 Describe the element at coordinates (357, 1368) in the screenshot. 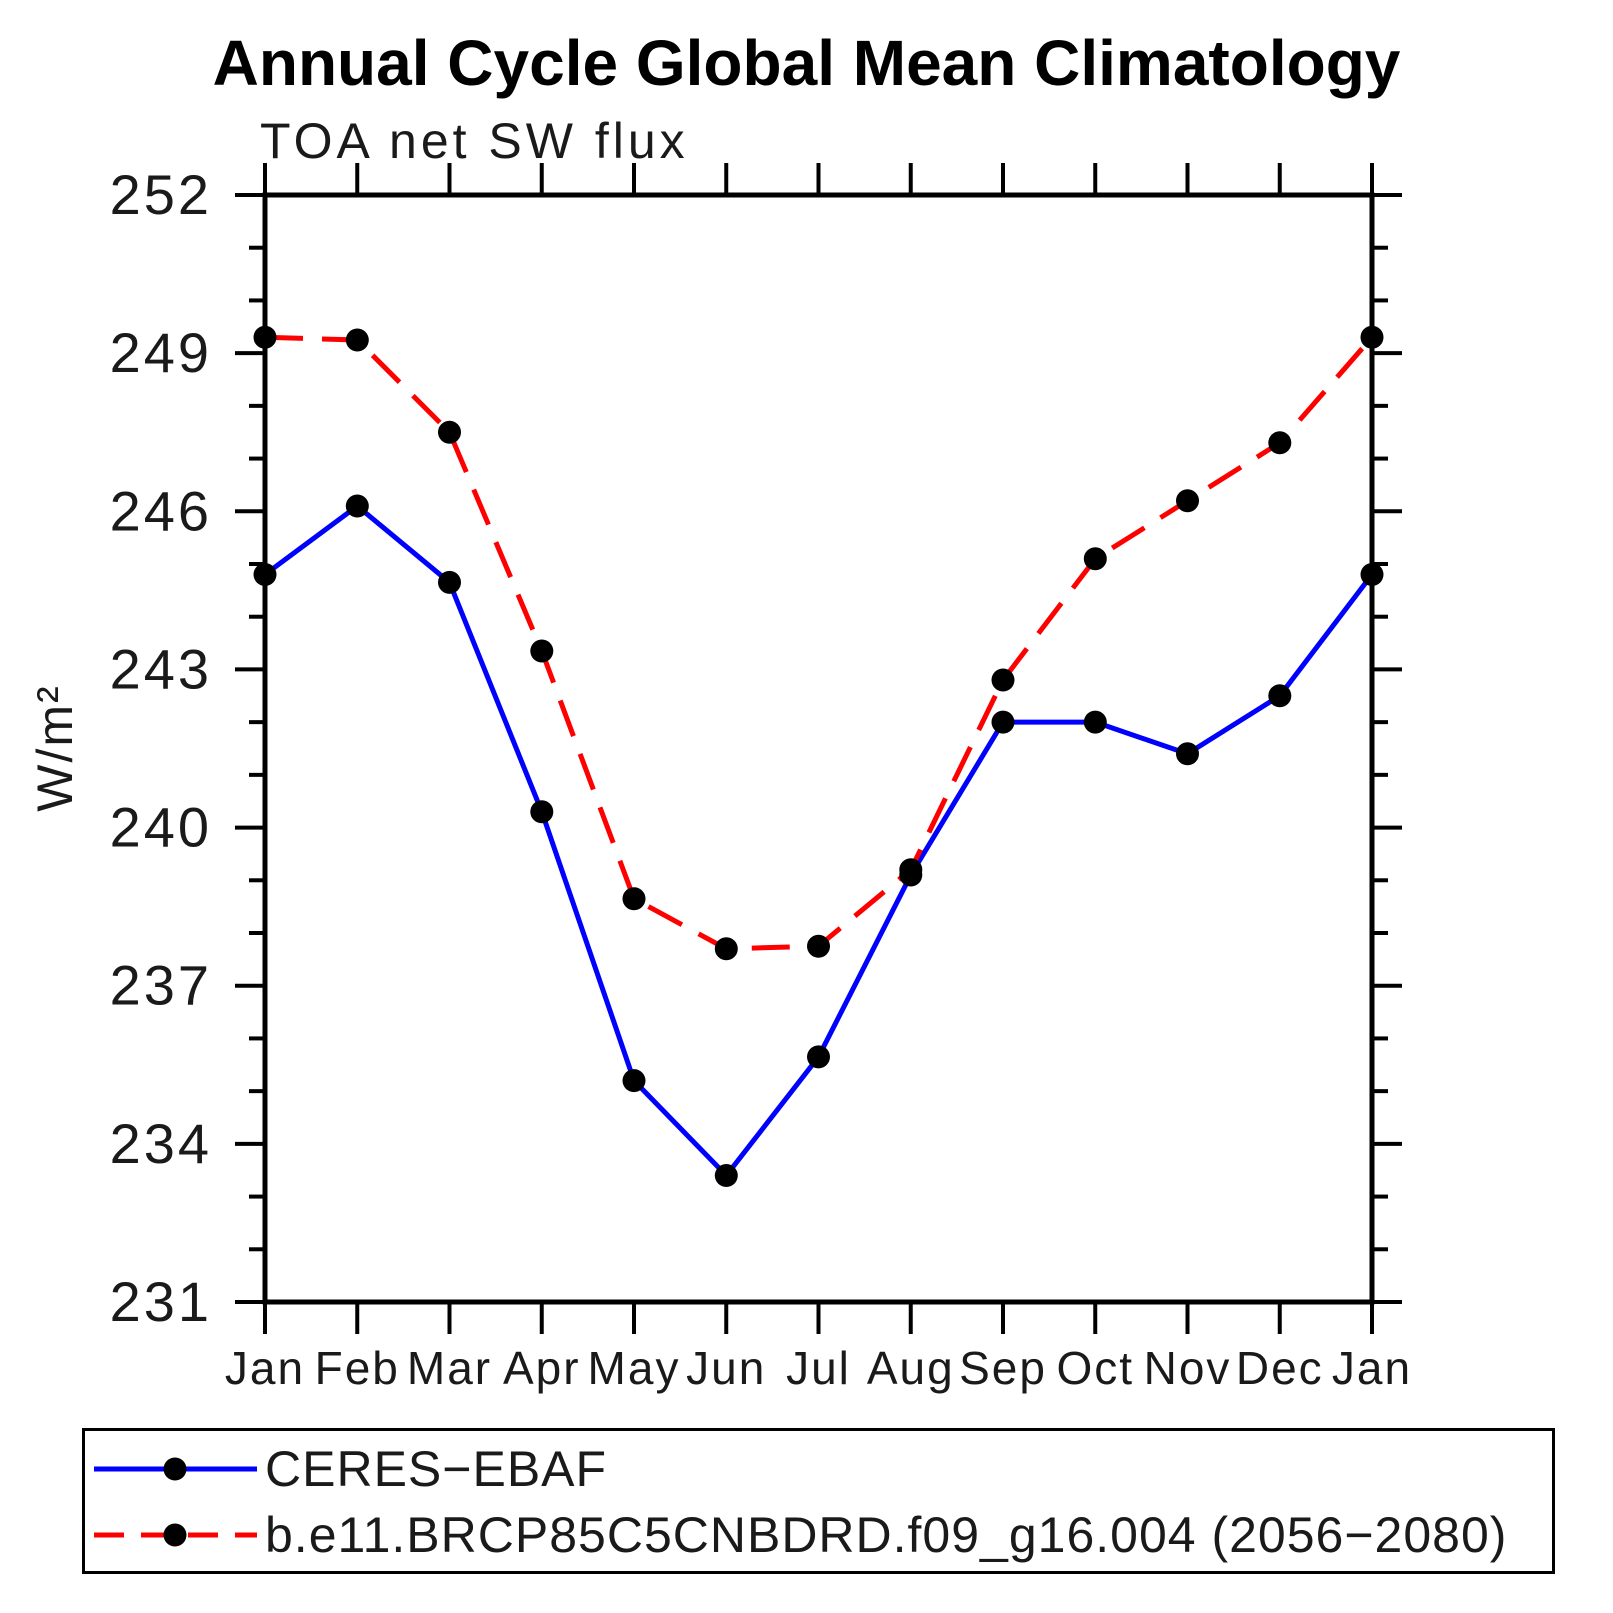

I see `x-tick-label: Feb` at that location.